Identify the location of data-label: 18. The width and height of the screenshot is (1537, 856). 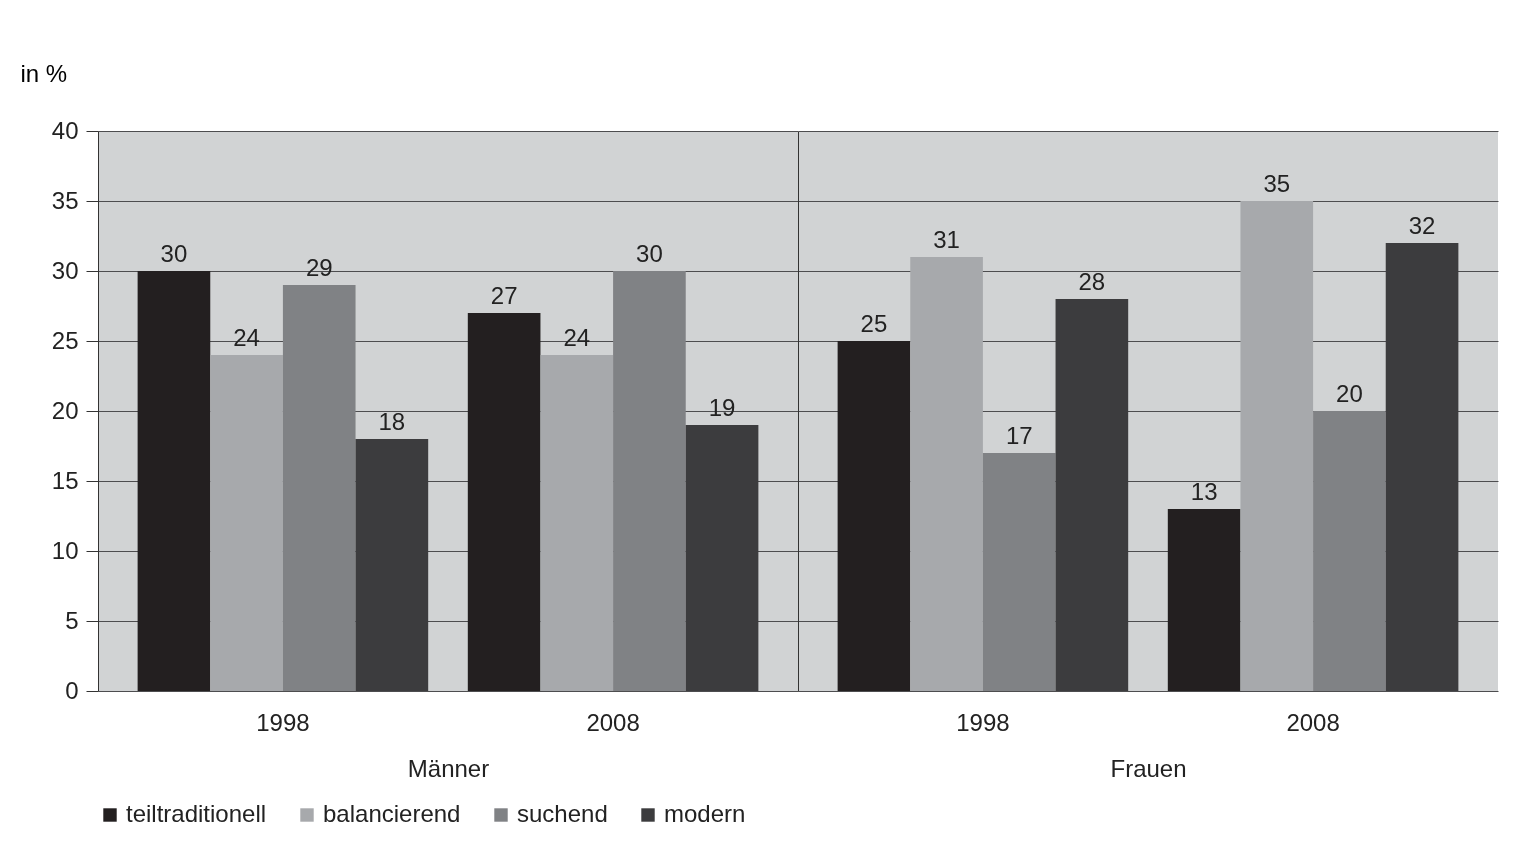
(392, 421).